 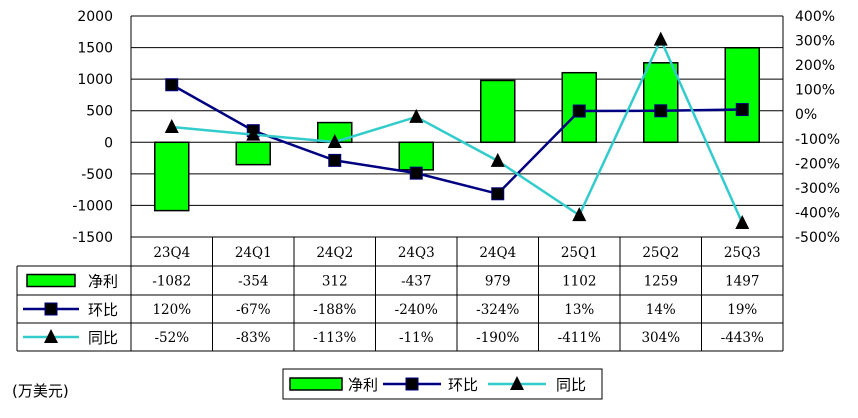 What do you see at coordinates (108, 143) in the screenshot?
I see `y-left-tick-label: 0` at bounding box center [108, 143].